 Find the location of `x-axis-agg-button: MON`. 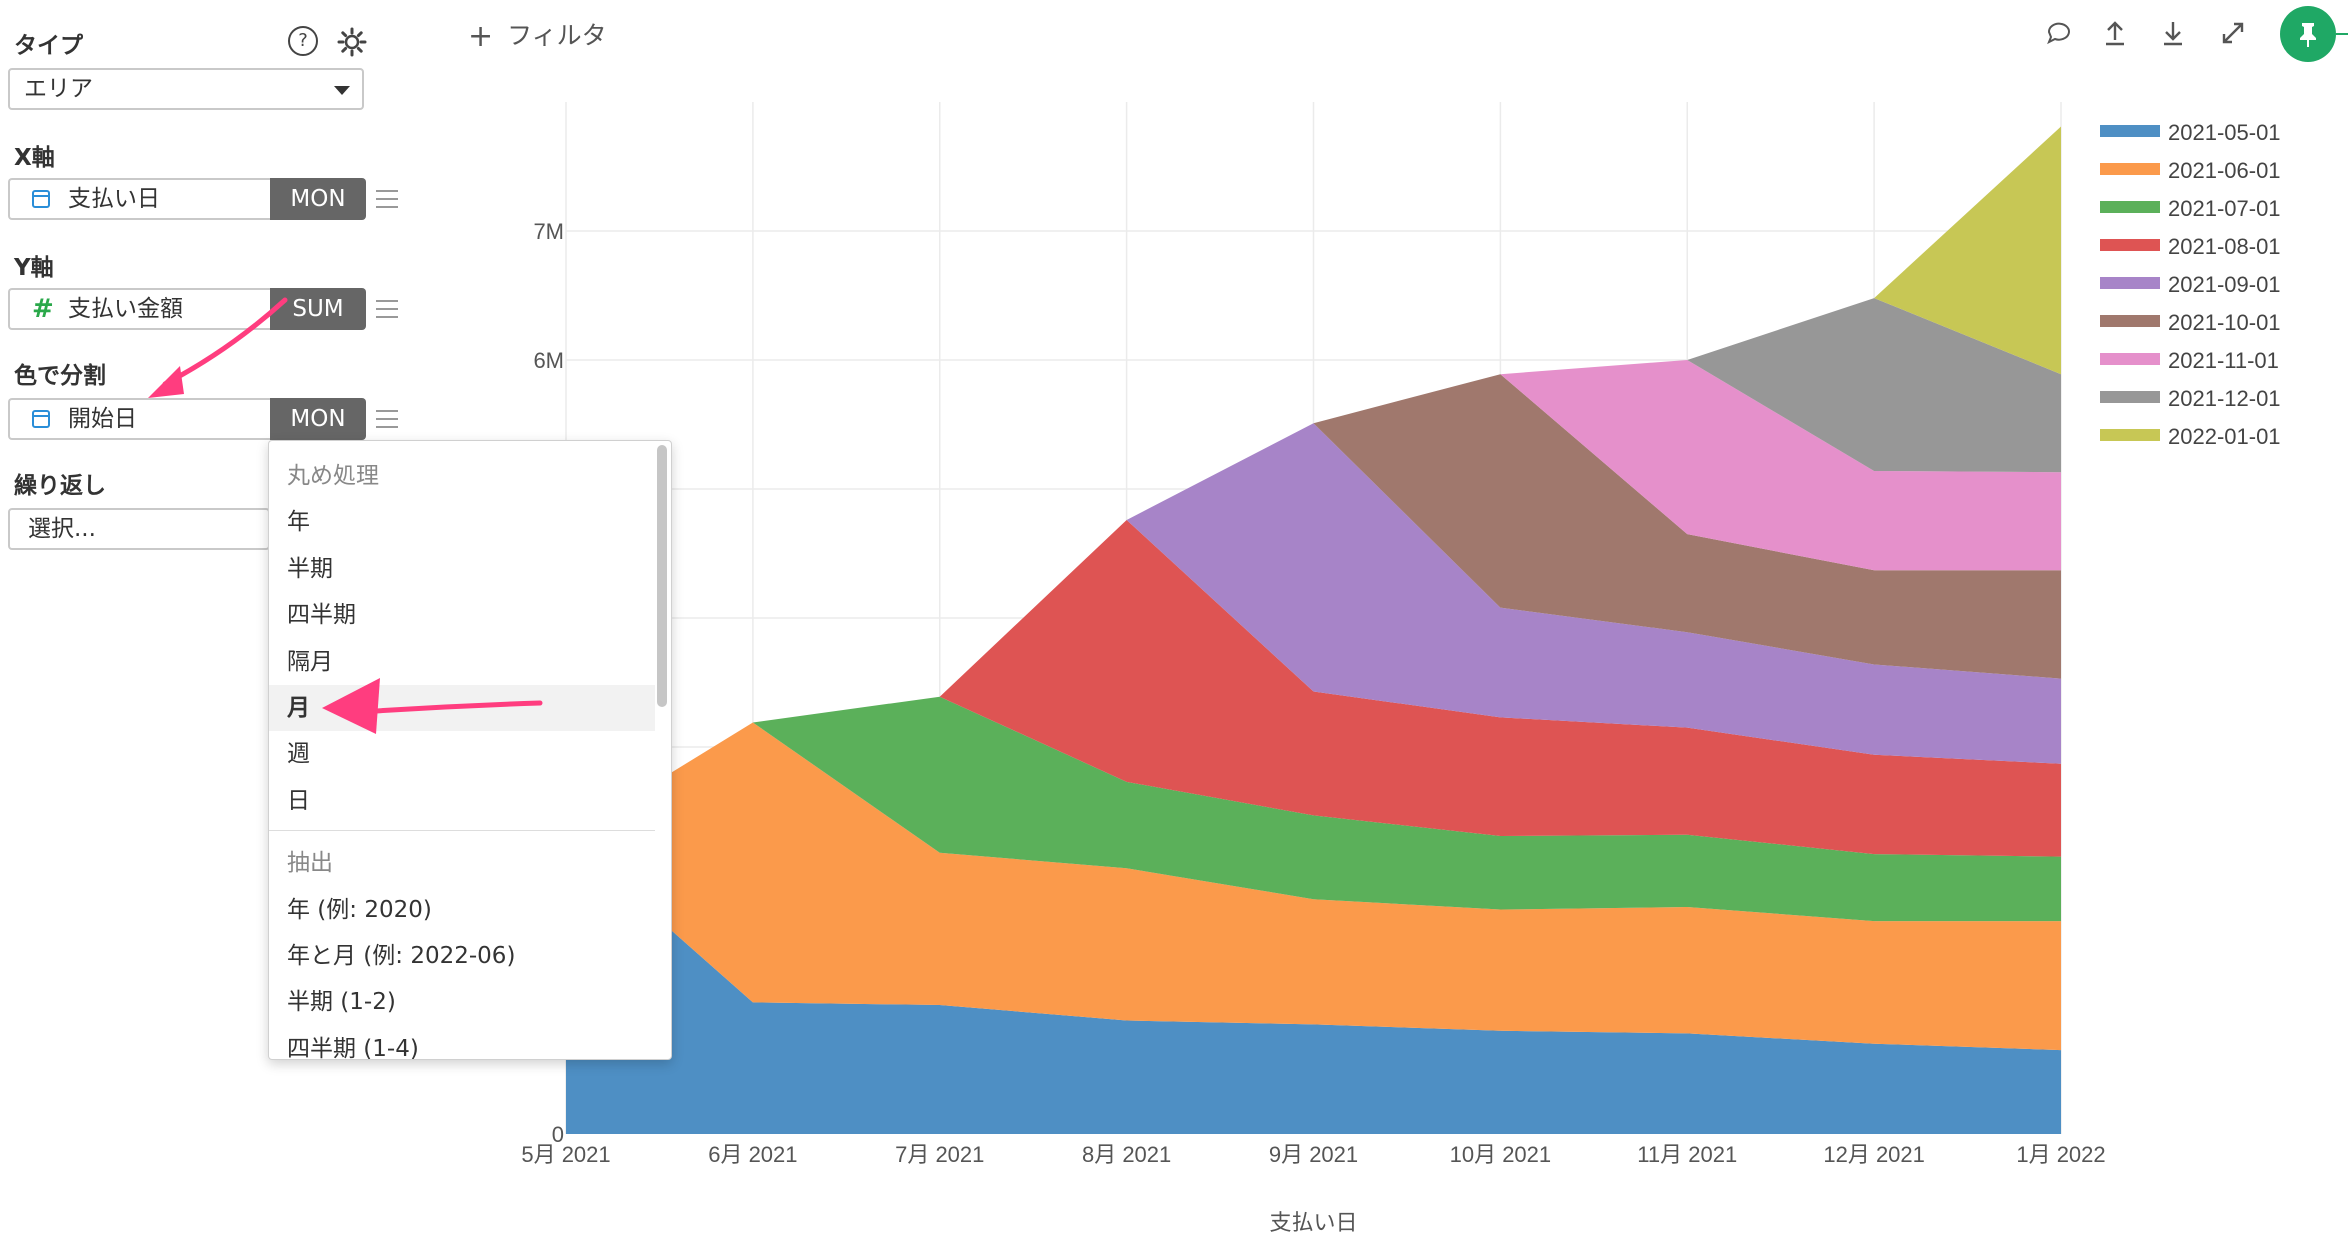

x-axis-agg-button: MON is located at coordinates (318, 199).